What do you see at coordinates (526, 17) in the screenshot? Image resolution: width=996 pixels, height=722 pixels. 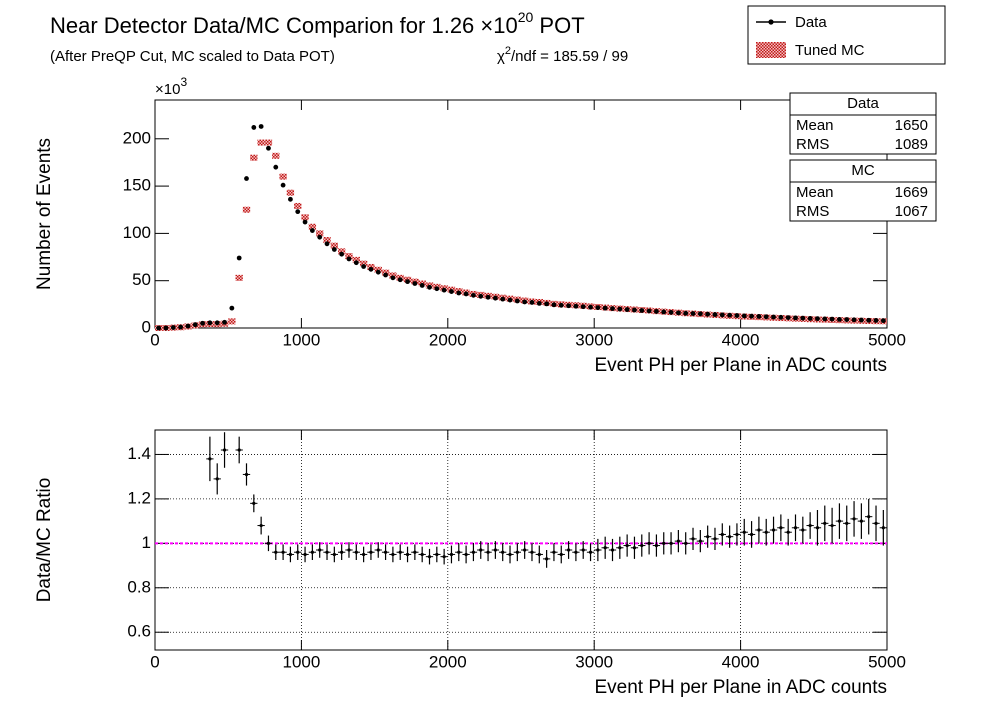 I see `title-sup: 20` at bounding box center [526, 17].